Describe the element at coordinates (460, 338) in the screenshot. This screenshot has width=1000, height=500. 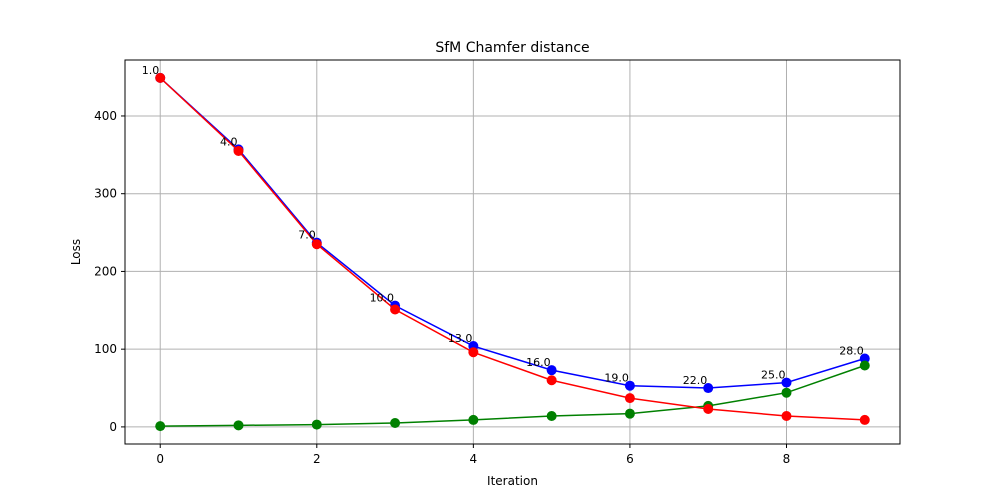
I see `point-label: 13.0` at that location.